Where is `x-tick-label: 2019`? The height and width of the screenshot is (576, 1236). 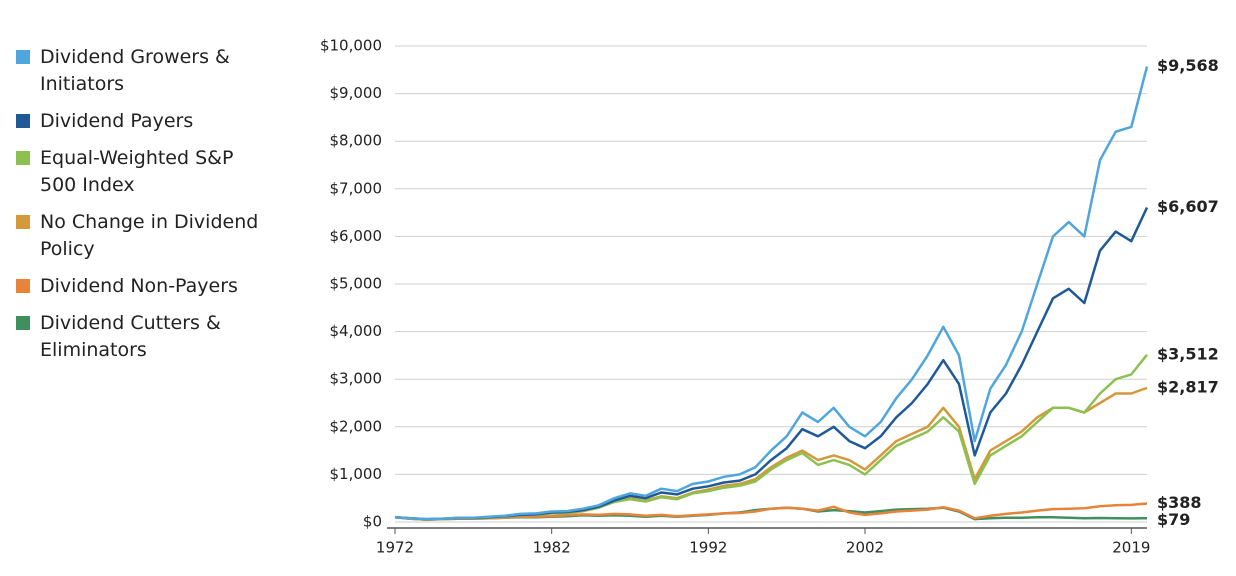
x-tick-label: 2019 is located at coordinates (1131, 548).